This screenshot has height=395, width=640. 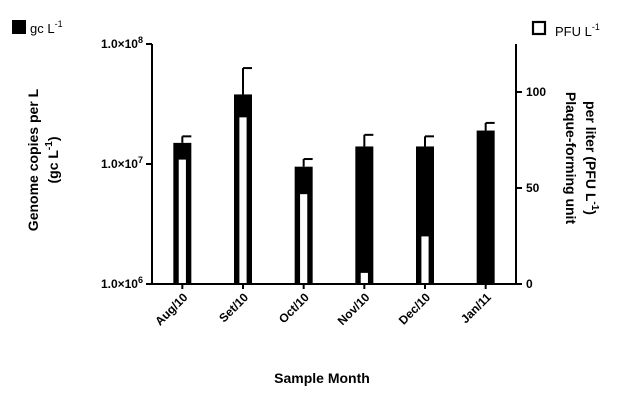 I want to click on y-axis-title-left: Genome copies per L, so click(x=33, y=159).